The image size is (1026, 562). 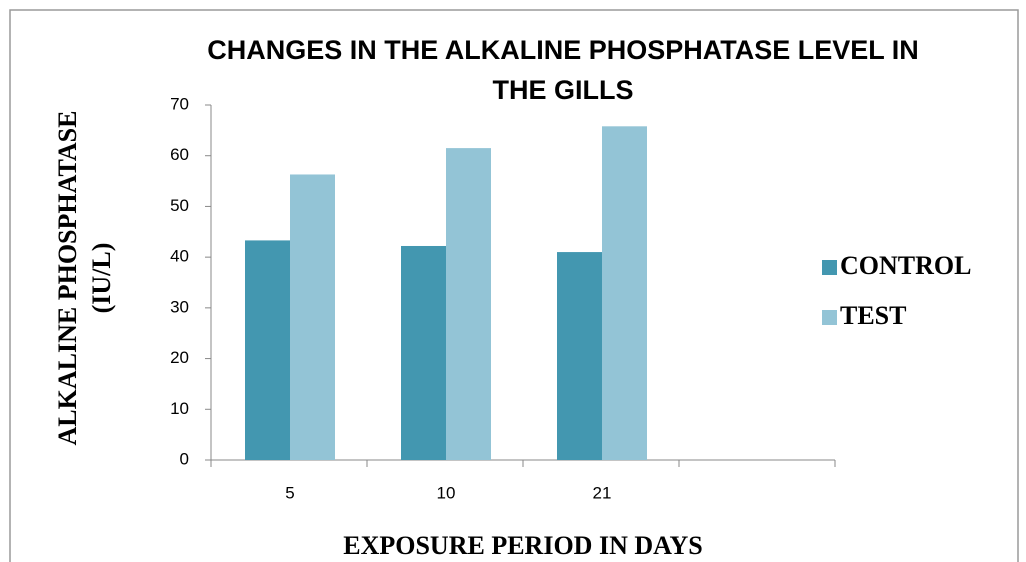 What do you see at coordinates (446, 492) in the screenshot?
I see `x-tick-label: 10` at bounding box center [446, 492].